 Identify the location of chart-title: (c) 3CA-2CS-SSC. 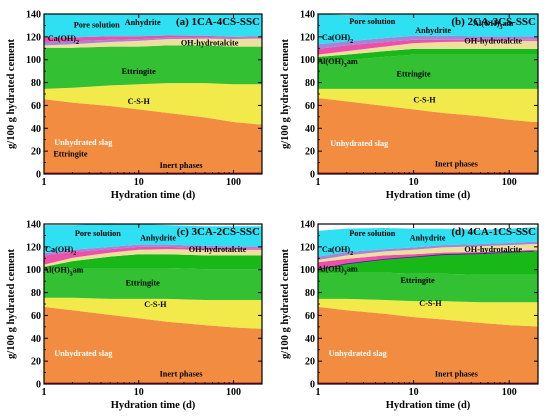
(218, 232).